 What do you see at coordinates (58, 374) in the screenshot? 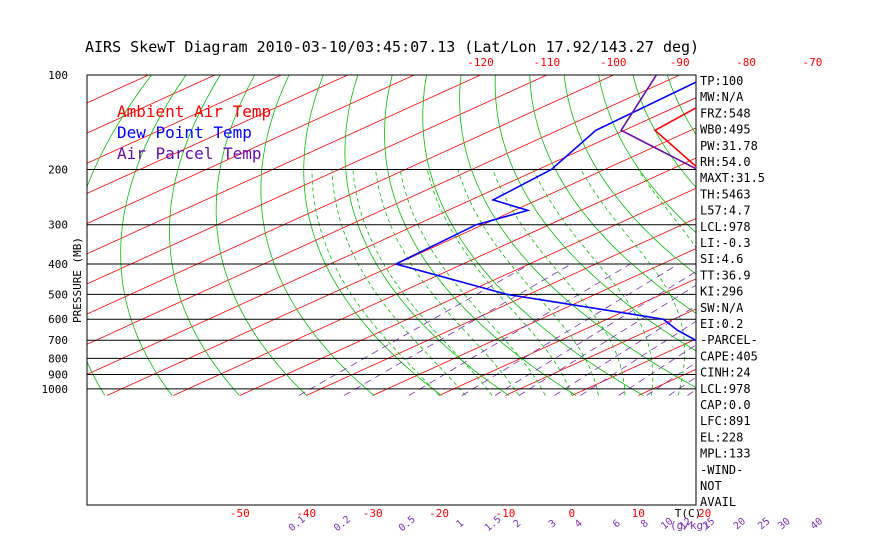
I see `pressure-tick-label: 900` at bounding box center [58, 374].